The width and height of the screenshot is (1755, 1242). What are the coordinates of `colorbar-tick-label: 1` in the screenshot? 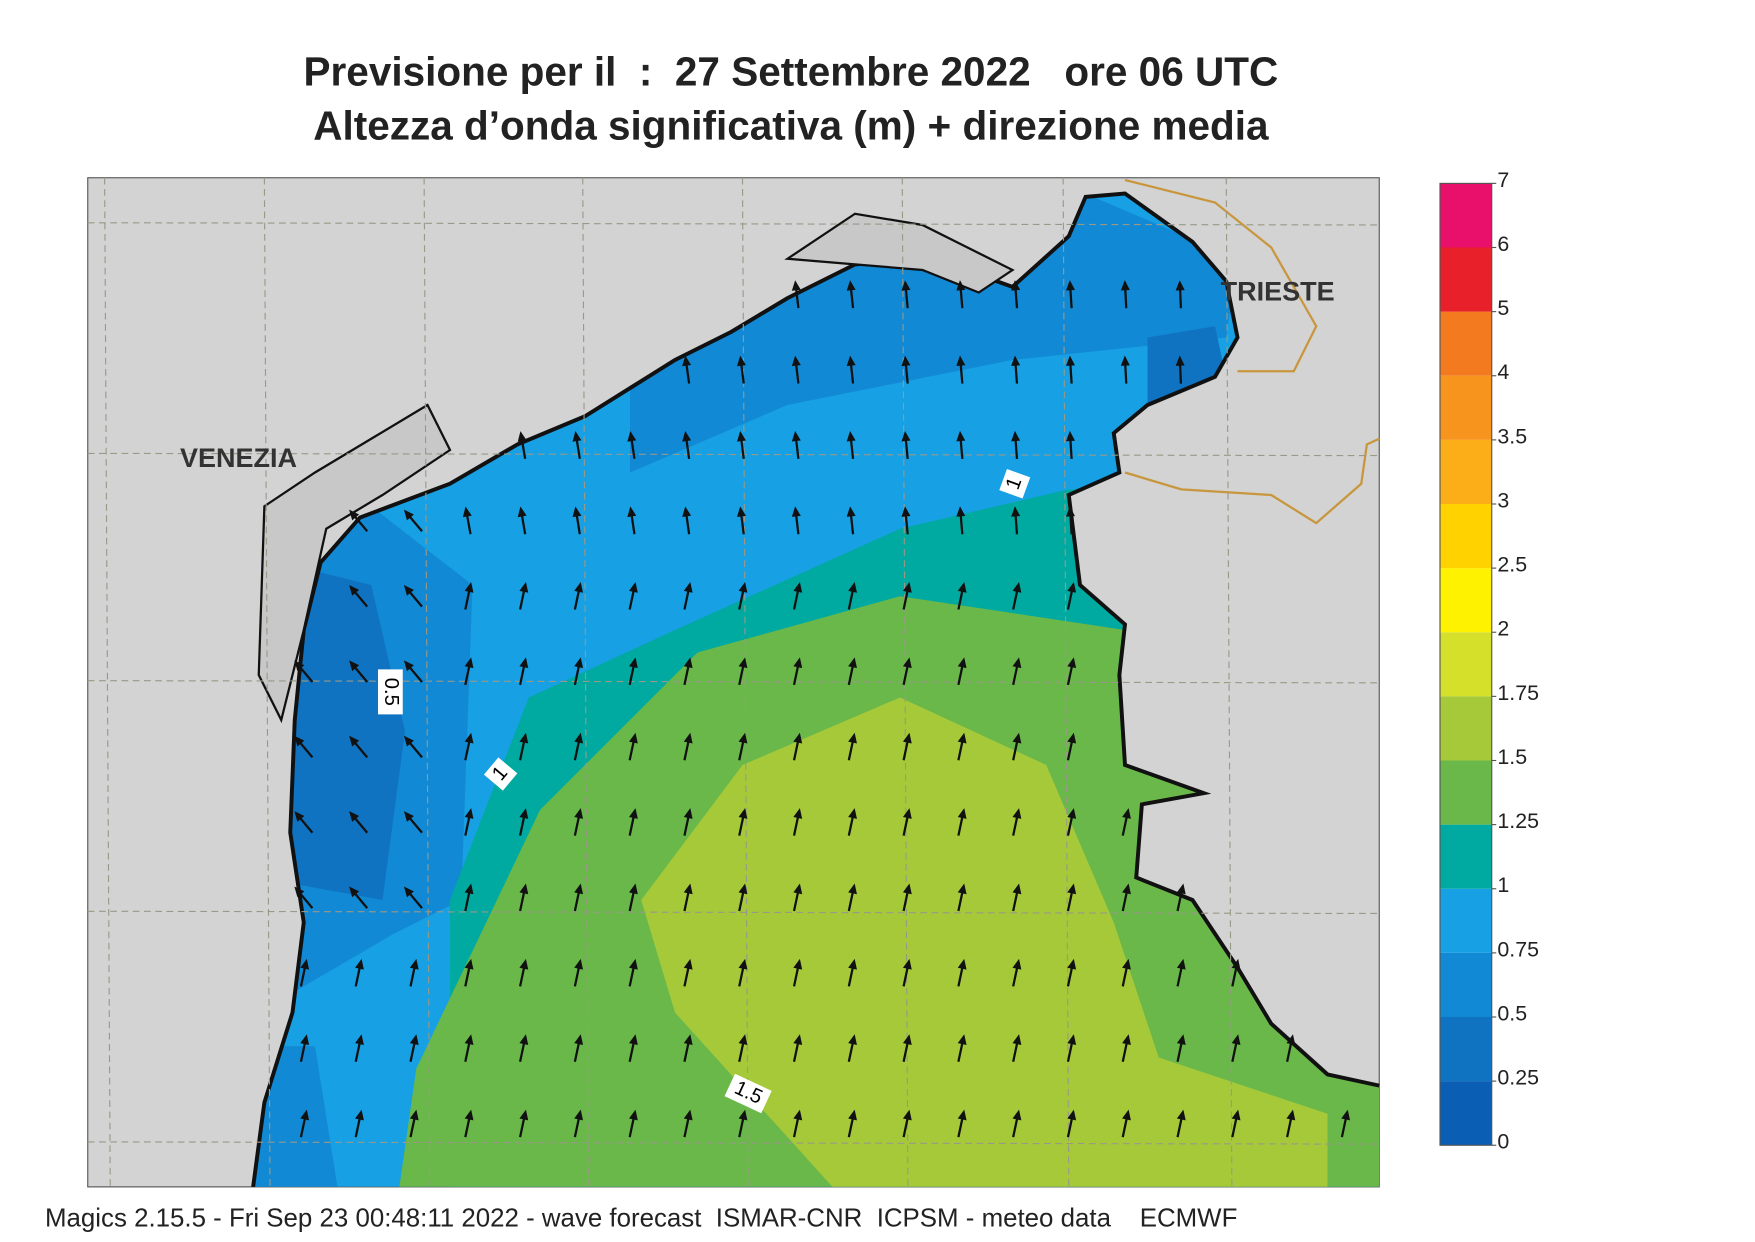 It's located at (1503, 885).